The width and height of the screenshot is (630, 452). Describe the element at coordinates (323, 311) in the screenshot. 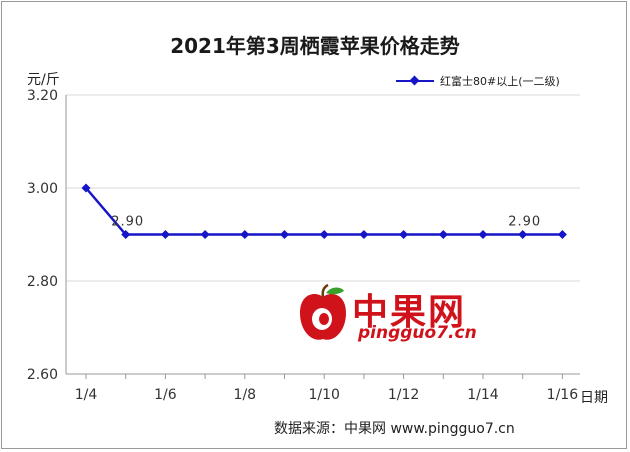

I see `apple-logo-icon` at that location.